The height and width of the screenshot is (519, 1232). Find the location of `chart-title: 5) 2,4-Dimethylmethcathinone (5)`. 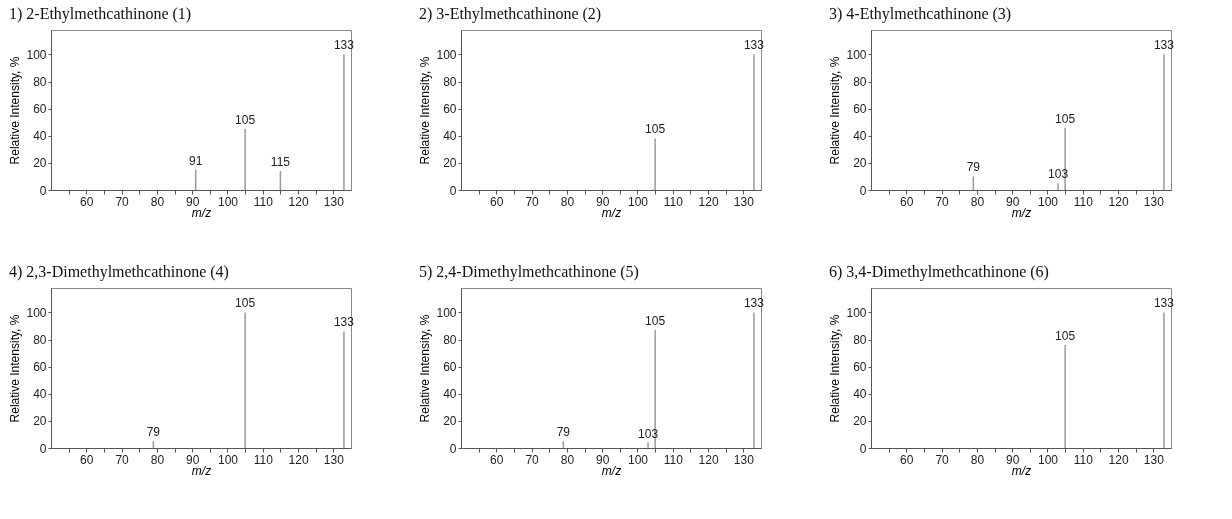

chart-title: 5) 2,4-Dimethylmethcathinone (5) is located at coordinates (528, 272).